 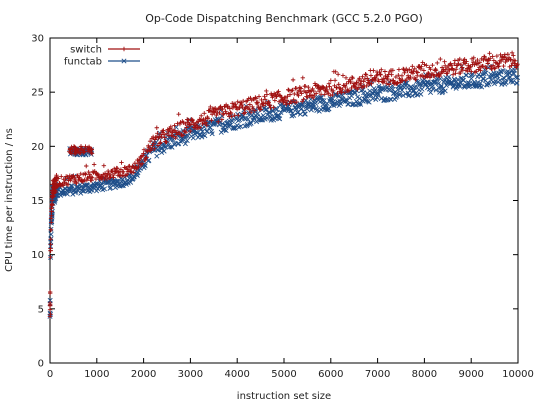 What do you see at coordinates (190, 209) in the screenshot?
I see `x-tick-3: 3000` at bounding box center [190, 209].